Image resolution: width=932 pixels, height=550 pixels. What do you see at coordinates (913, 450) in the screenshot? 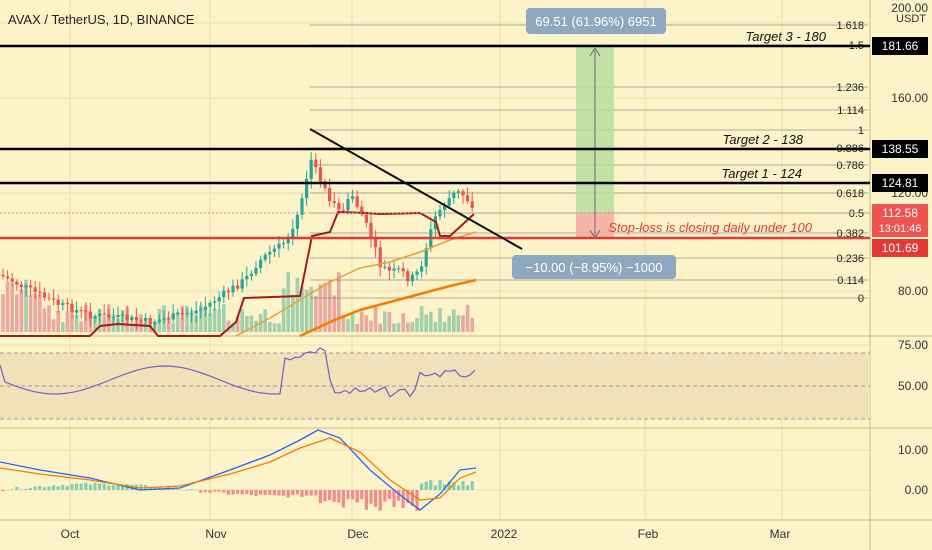
I see `macd-tick-0: 10.00` at bounding box center [913, 450].